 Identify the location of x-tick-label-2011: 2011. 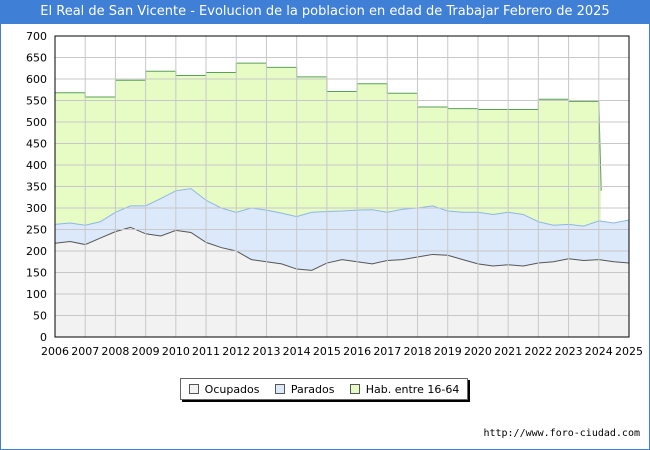
(206, 351).